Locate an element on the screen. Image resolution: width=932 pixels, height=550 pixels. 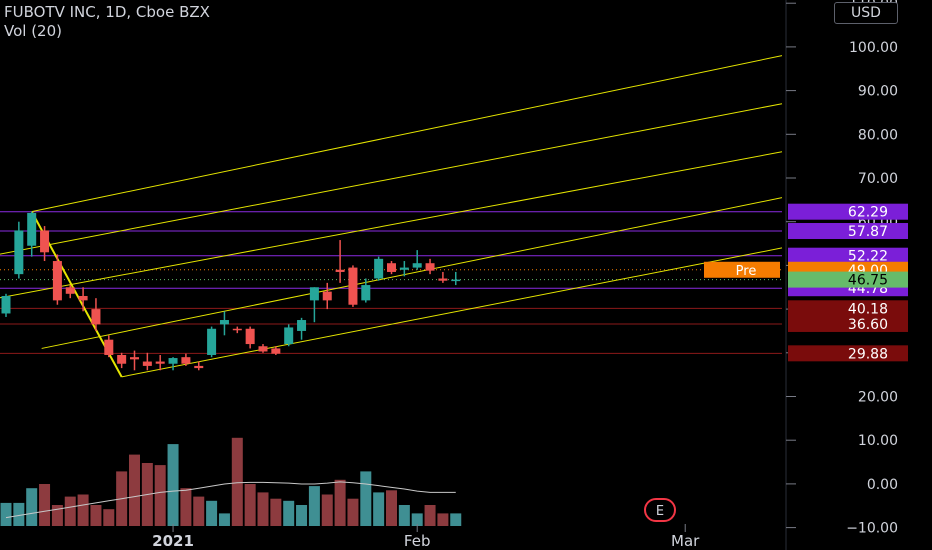
axis-tick-label: 90.00 is located at coordinates (878, 92).